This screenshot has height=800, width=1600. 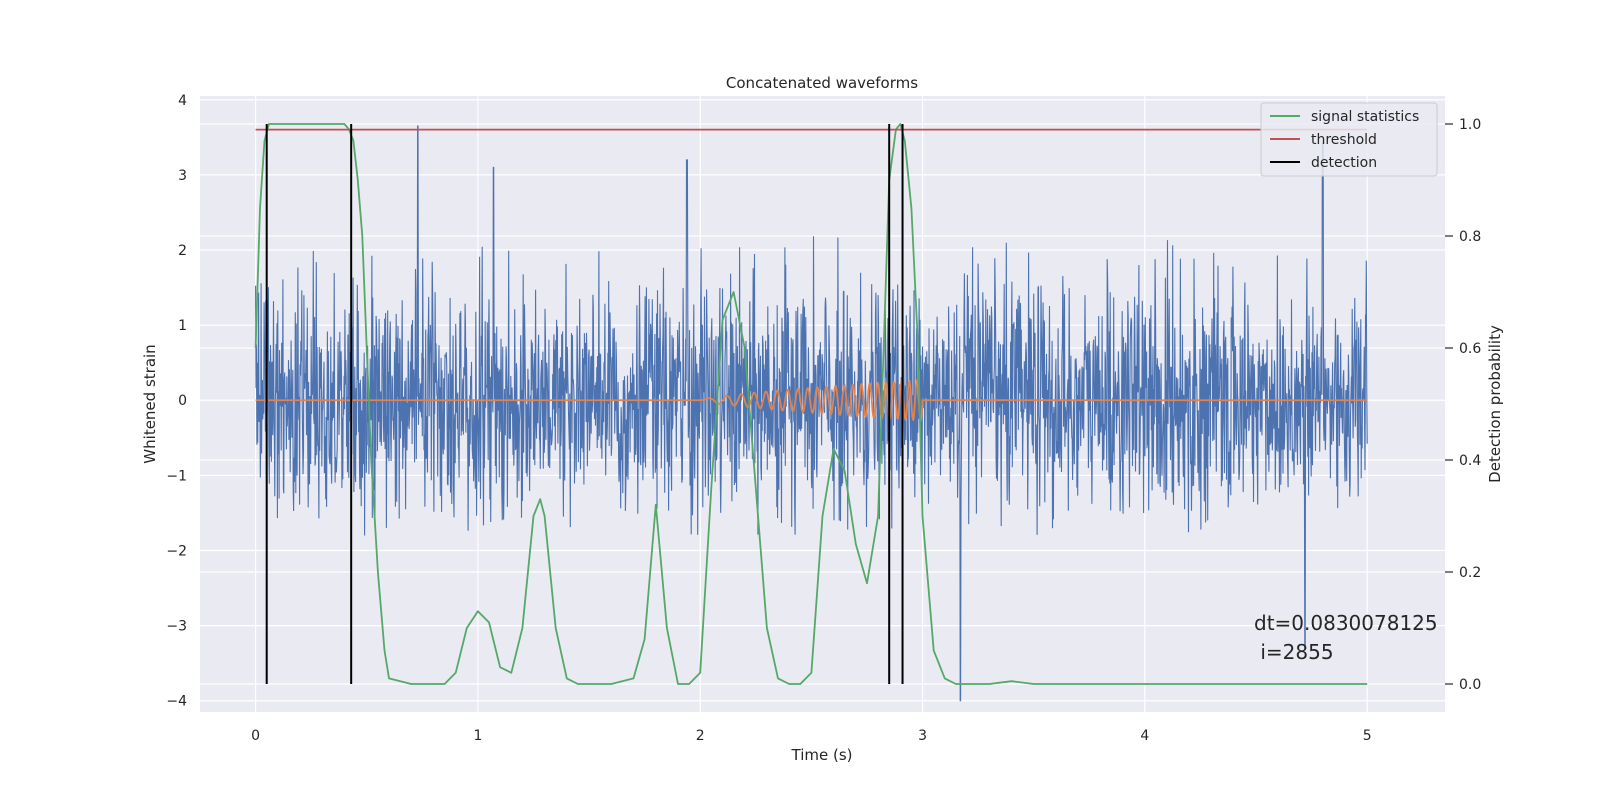 What do you see at coordinates (811, 400) in the screenshot?
I see `injected-signal-line` at bounding box center [811, 400].